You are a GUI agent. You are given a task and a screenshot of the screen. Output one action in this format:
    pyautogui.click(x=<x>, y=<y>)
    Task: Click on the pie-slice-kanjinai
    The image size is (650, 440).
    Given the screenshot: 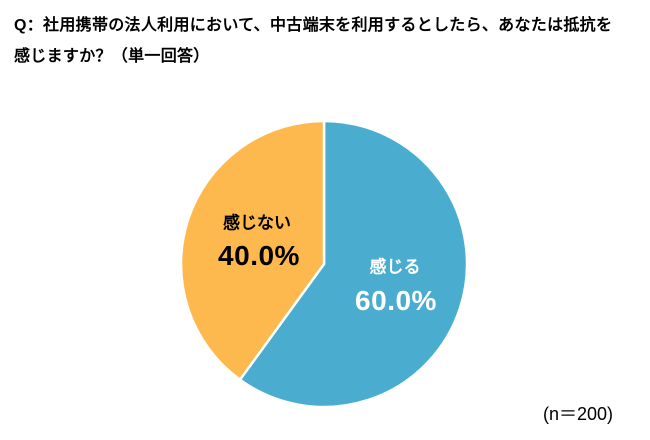 What is the action you would take?
    pyautogui.click(x=252, y=250)
    